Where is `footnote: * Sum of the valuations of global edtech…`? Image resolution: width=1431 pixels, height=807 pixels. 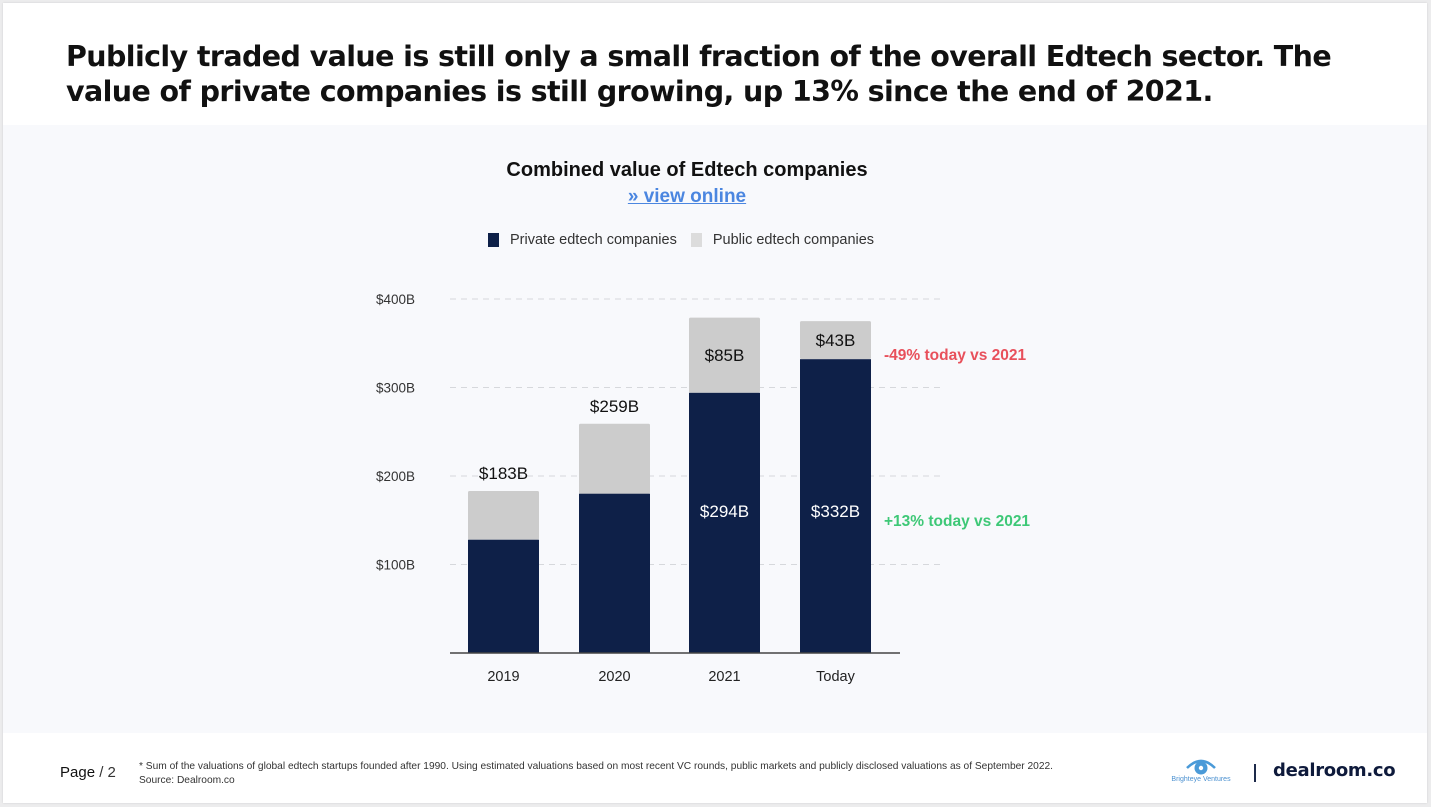
footnote: * Sum of the valuations of global edtech… is located at coordinates (596, 774).